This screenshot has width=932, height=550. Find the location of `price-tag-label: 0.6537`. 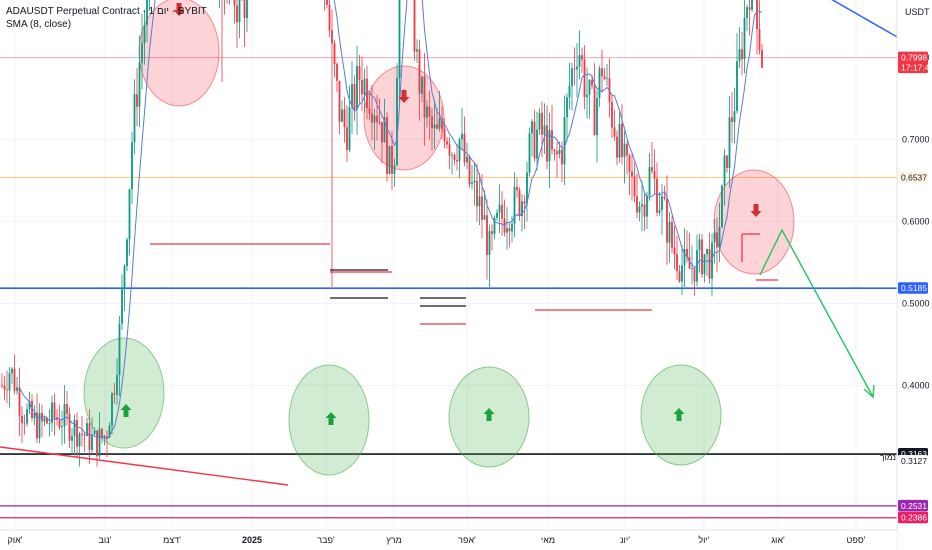

price-tag-label: 0.6537 is located at coordinates (914, 177).